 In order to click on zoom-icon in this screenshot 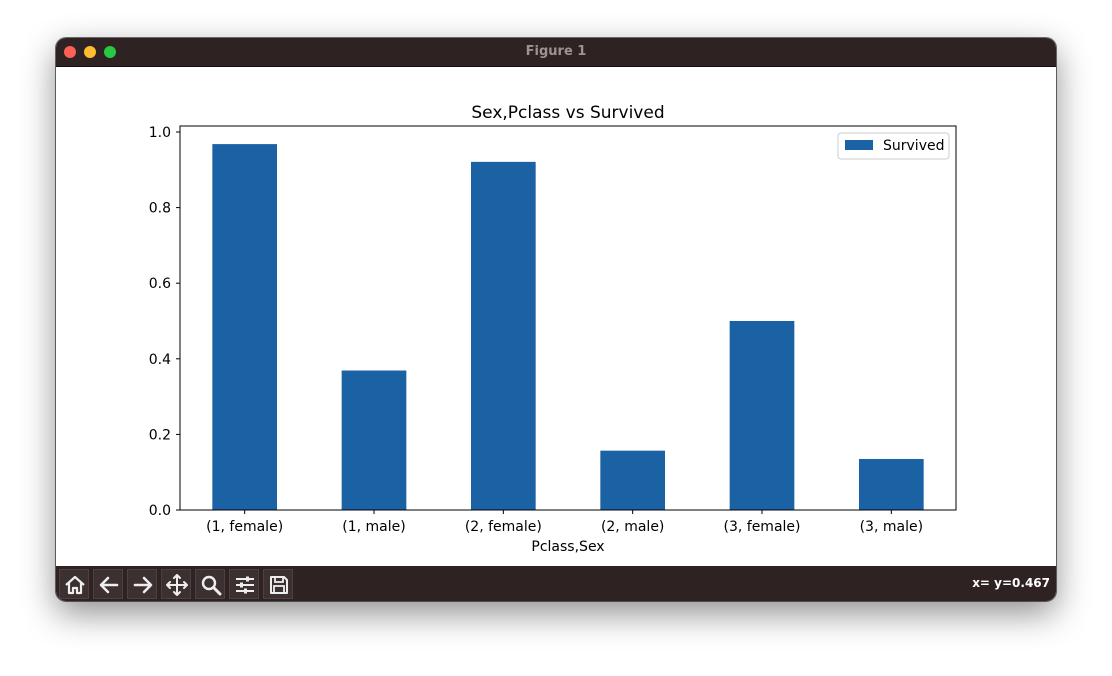, I will do `click(211, 585)`.